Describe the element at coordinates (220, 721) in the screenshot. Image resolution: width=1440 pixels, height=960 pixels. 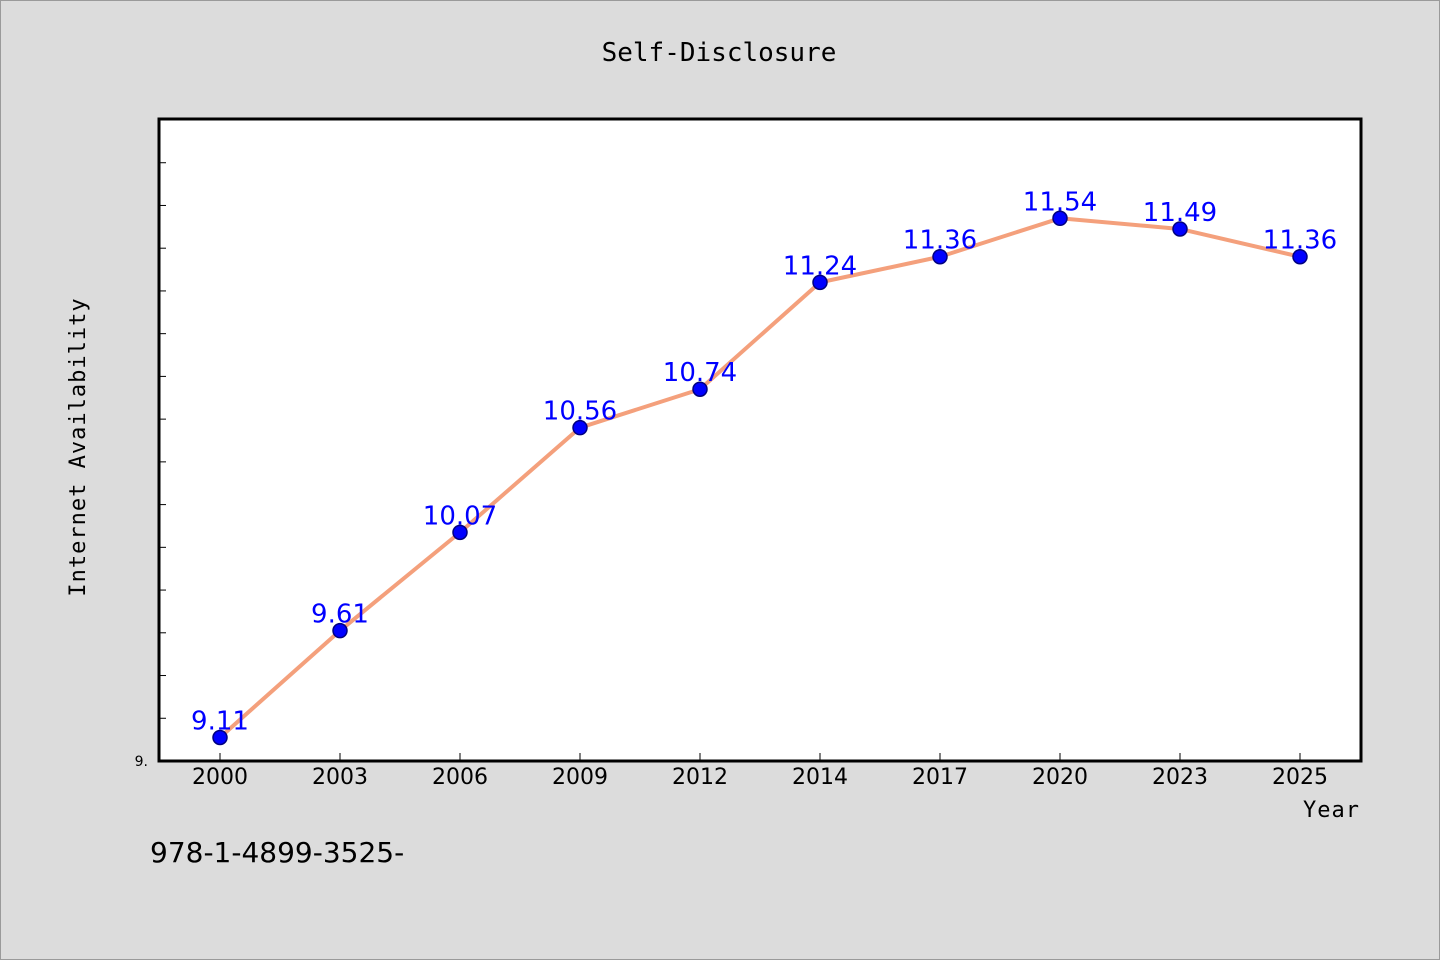
I see `data-label: 9.11` at that location.